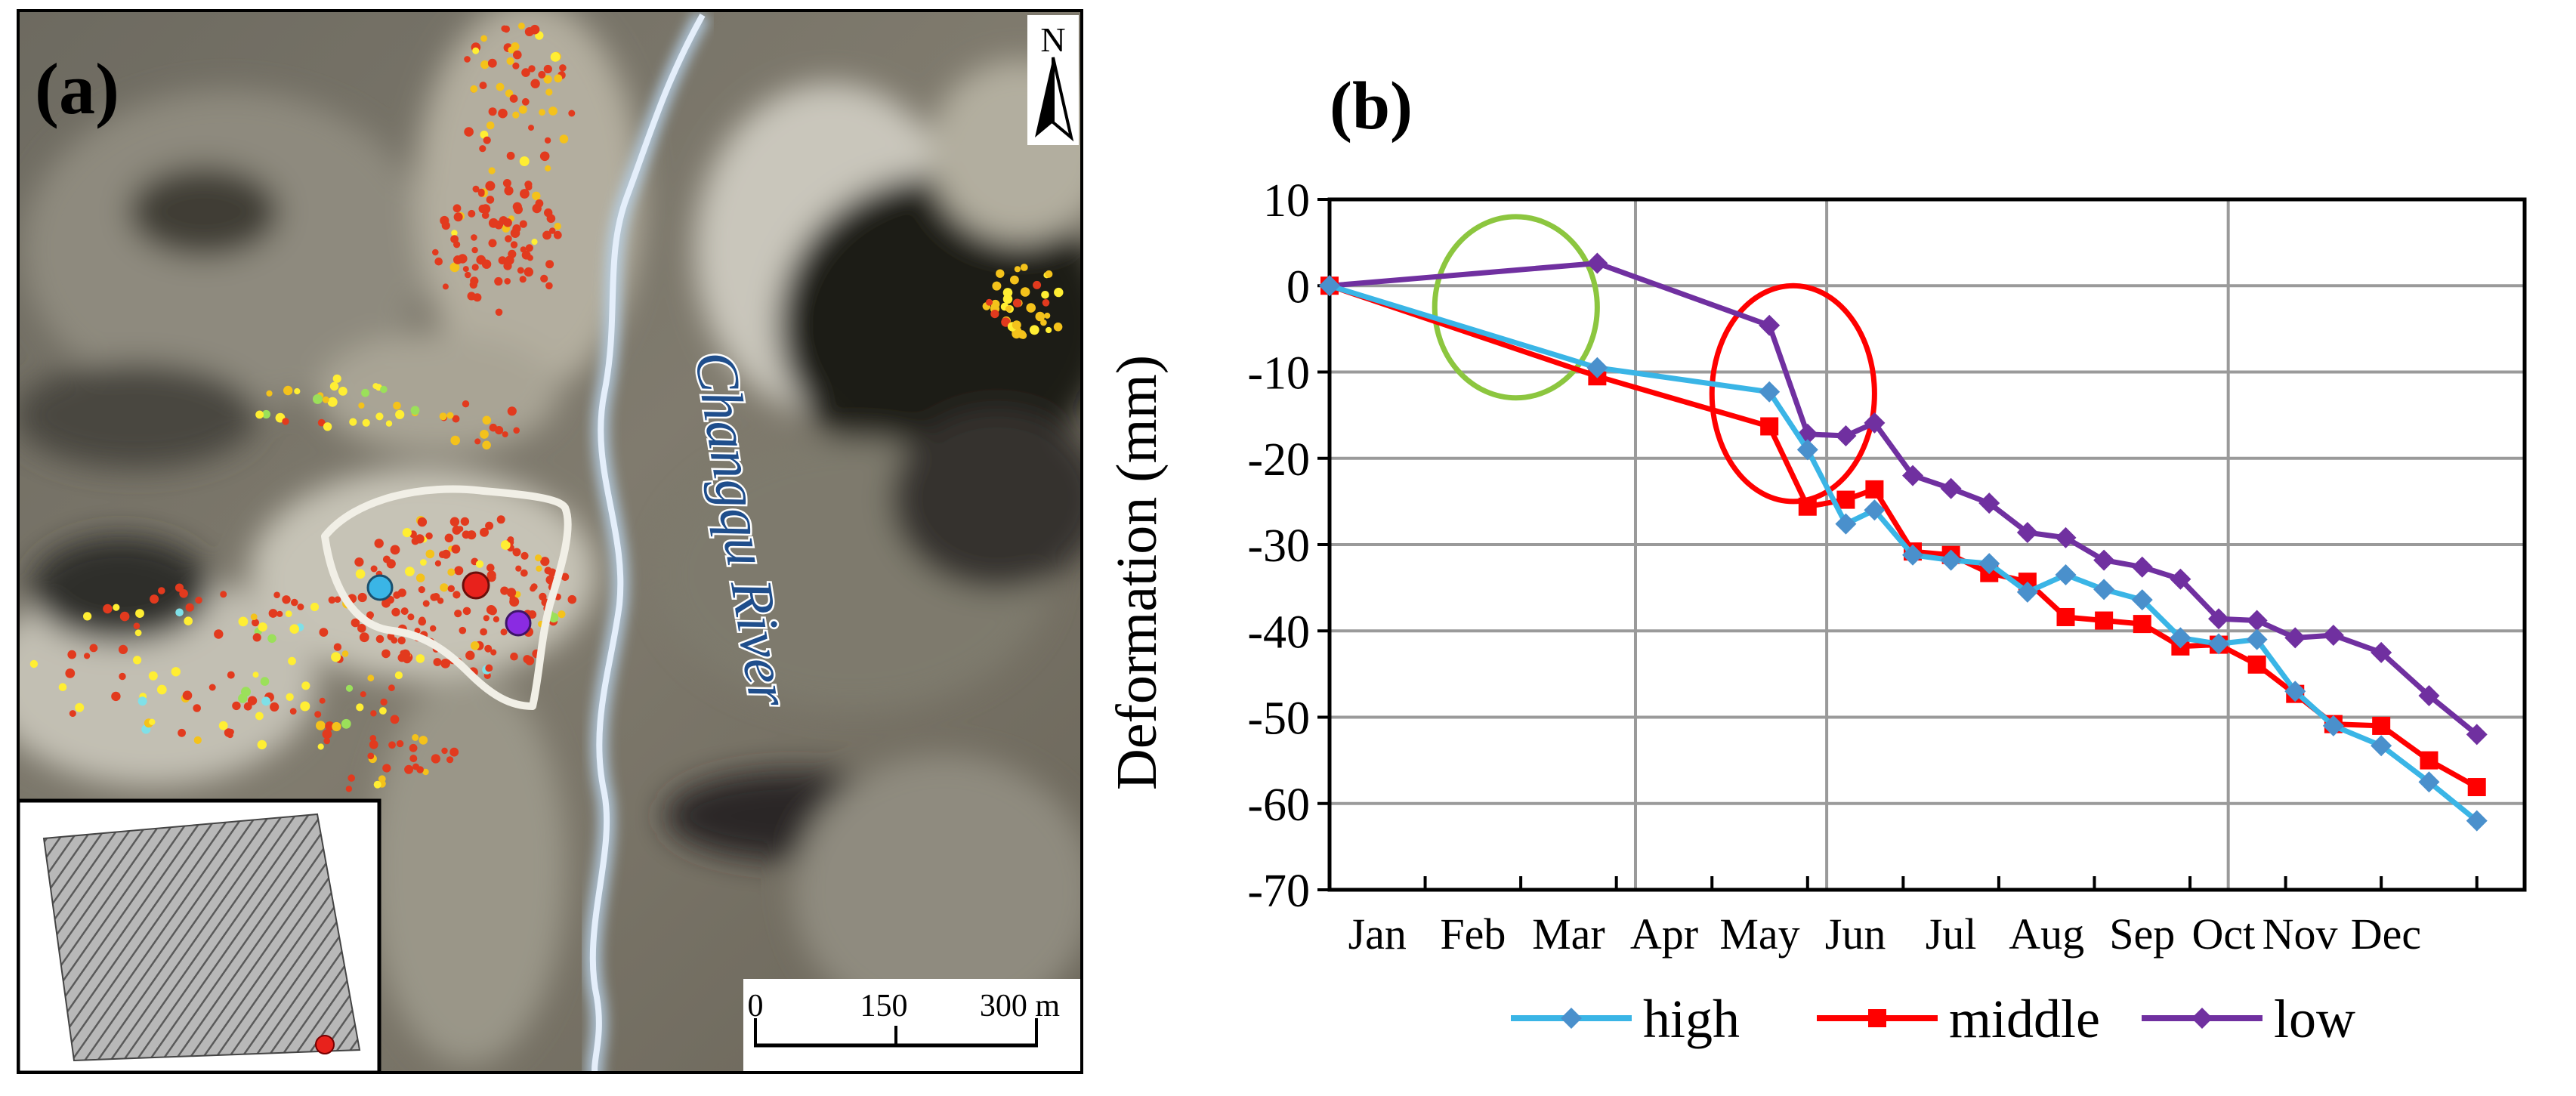 The image size is (2576, 1096). Describe the element at coordinates (1877, 1018) in the screenshot. I see `legend-swatch-marker` at that location.